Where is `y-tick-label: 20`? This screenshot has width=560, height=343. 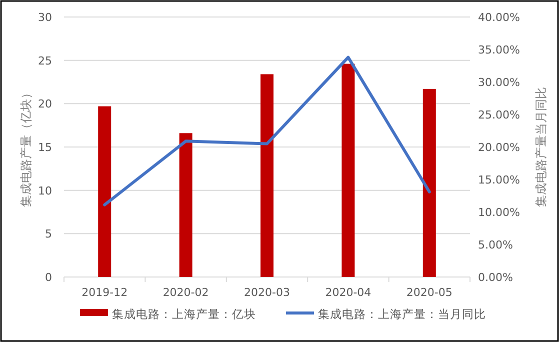
y-tick-label: 20 is located at coordinates (45, 104).